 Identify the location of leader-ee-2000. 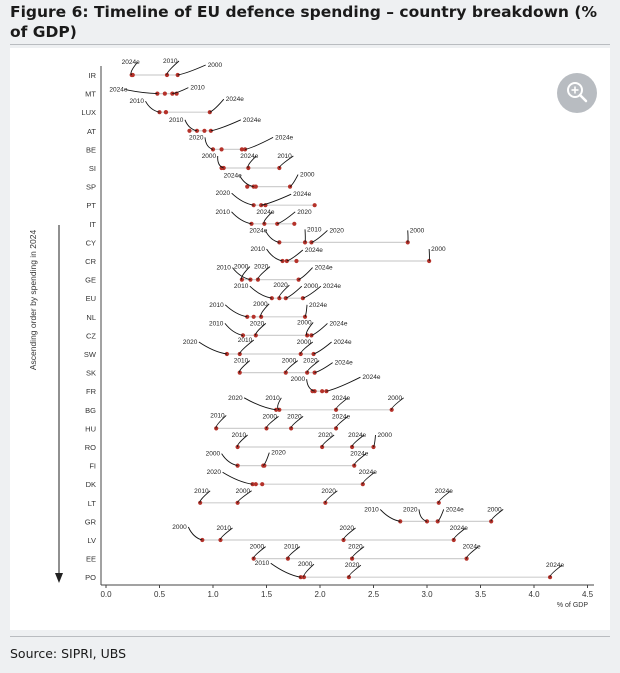
(259, 552).